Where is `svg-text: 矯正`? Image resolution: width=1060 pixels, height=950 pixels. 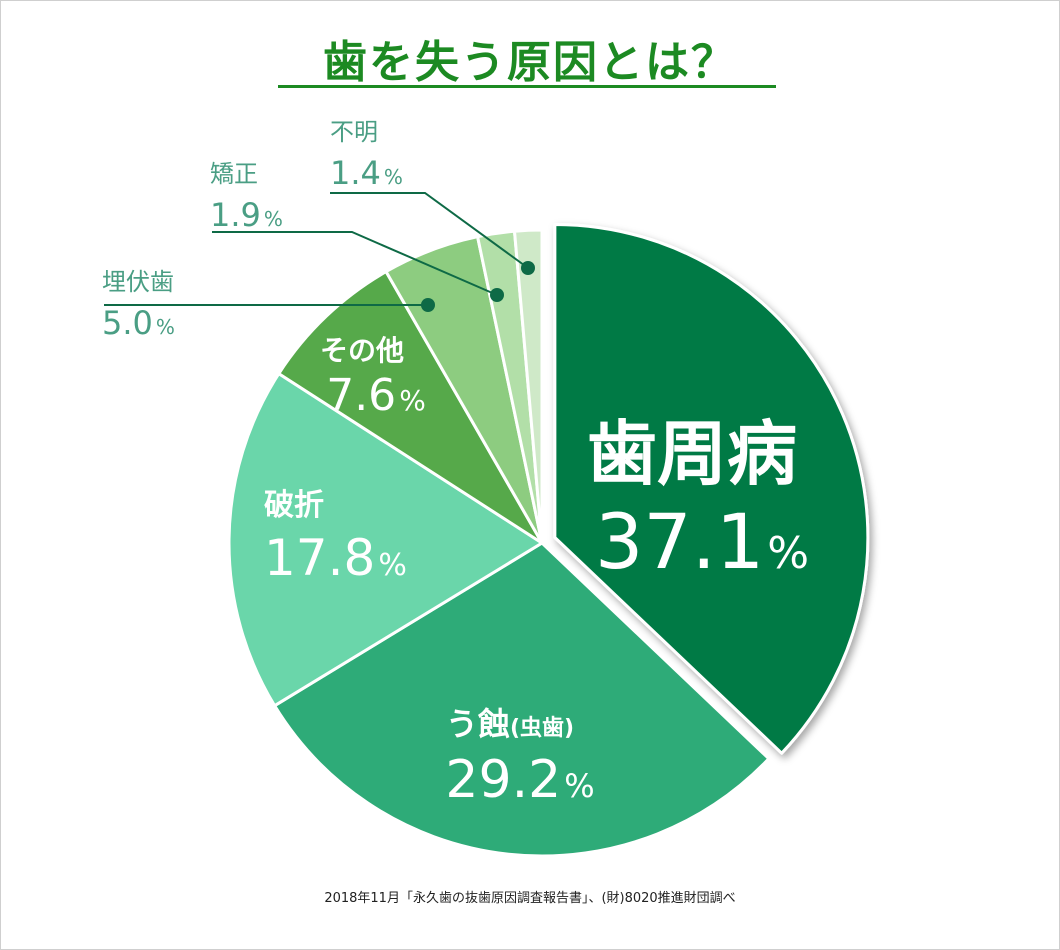
svg-text: 矯正 is located at coordinates (234, 174).